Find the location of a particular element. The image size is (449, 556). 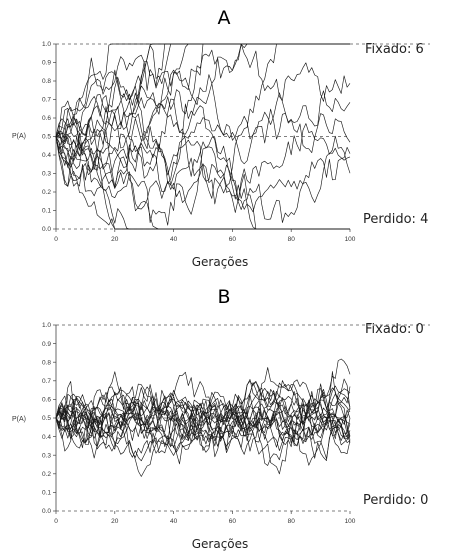

panel-a-y-tick-label: 0.7 is located at coordinates (46, 100).